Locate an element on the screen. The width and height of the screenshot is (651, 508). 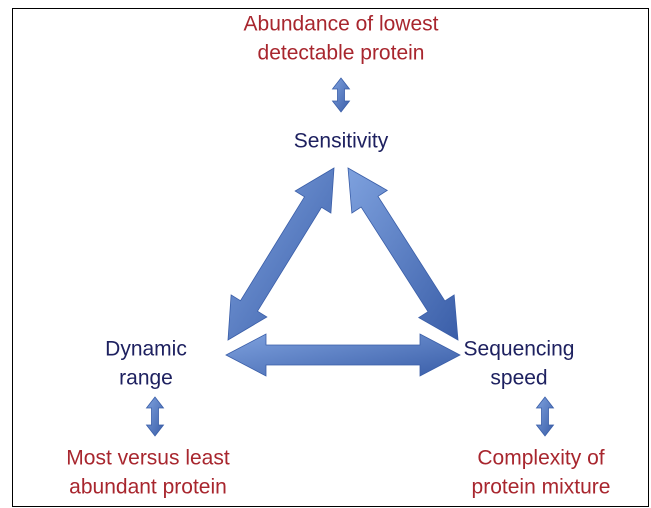
node-label: Sensitivity is located at coordinates (341, 141).